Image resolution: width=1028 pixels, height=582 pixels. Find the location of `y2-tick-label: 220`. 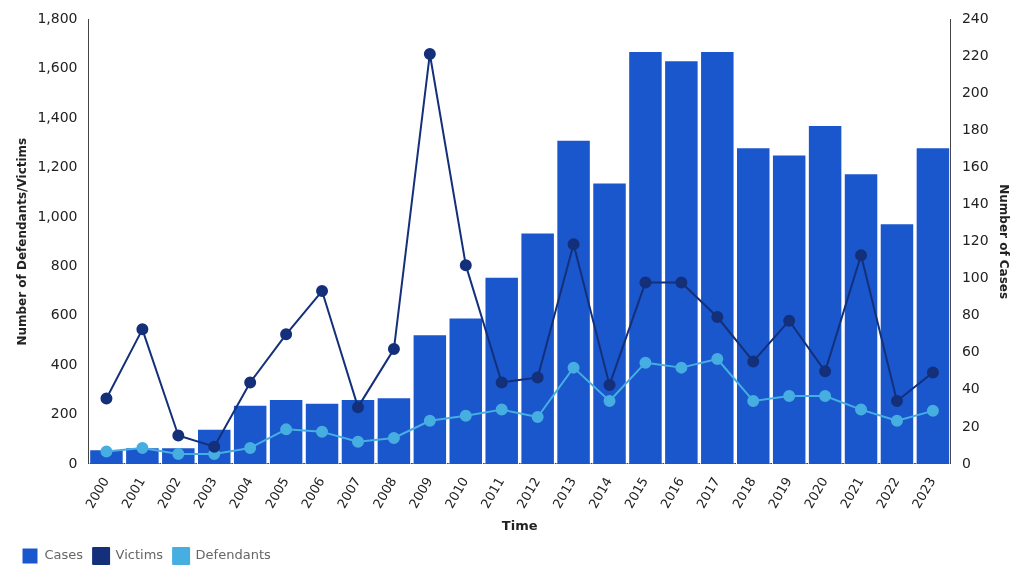

y2-tick-label: 220 is located at coordinates (975, 55).